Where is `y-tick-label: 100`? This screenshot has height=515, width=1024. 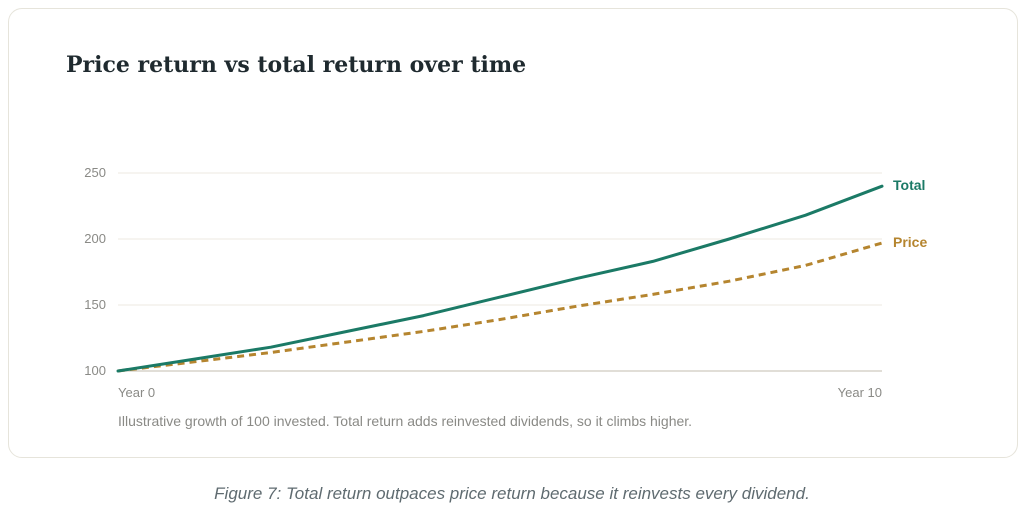
y-tick-label: 100 is located at coordinates (95, 370).